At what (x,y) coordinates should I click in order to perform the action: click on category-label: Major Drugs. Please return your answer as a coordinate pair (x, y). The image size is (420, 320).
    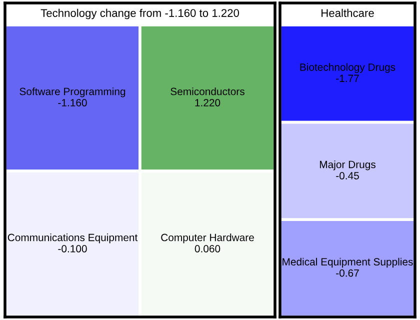
    Looking at the image, I should click on (348, 165).